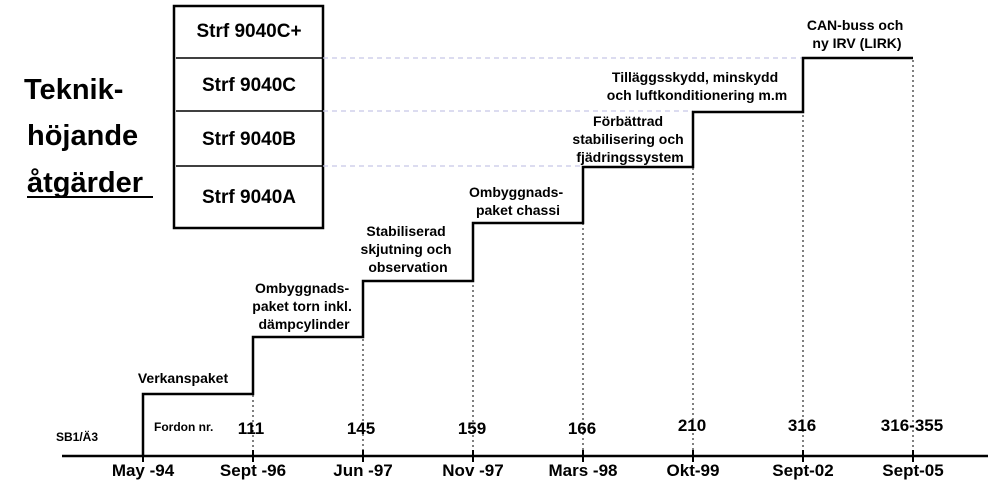 The height and width of the screenshot is (490, 992). I want to click on step-label-6: CAN-buss och ny IRV (LIRK), so click(857, 34).